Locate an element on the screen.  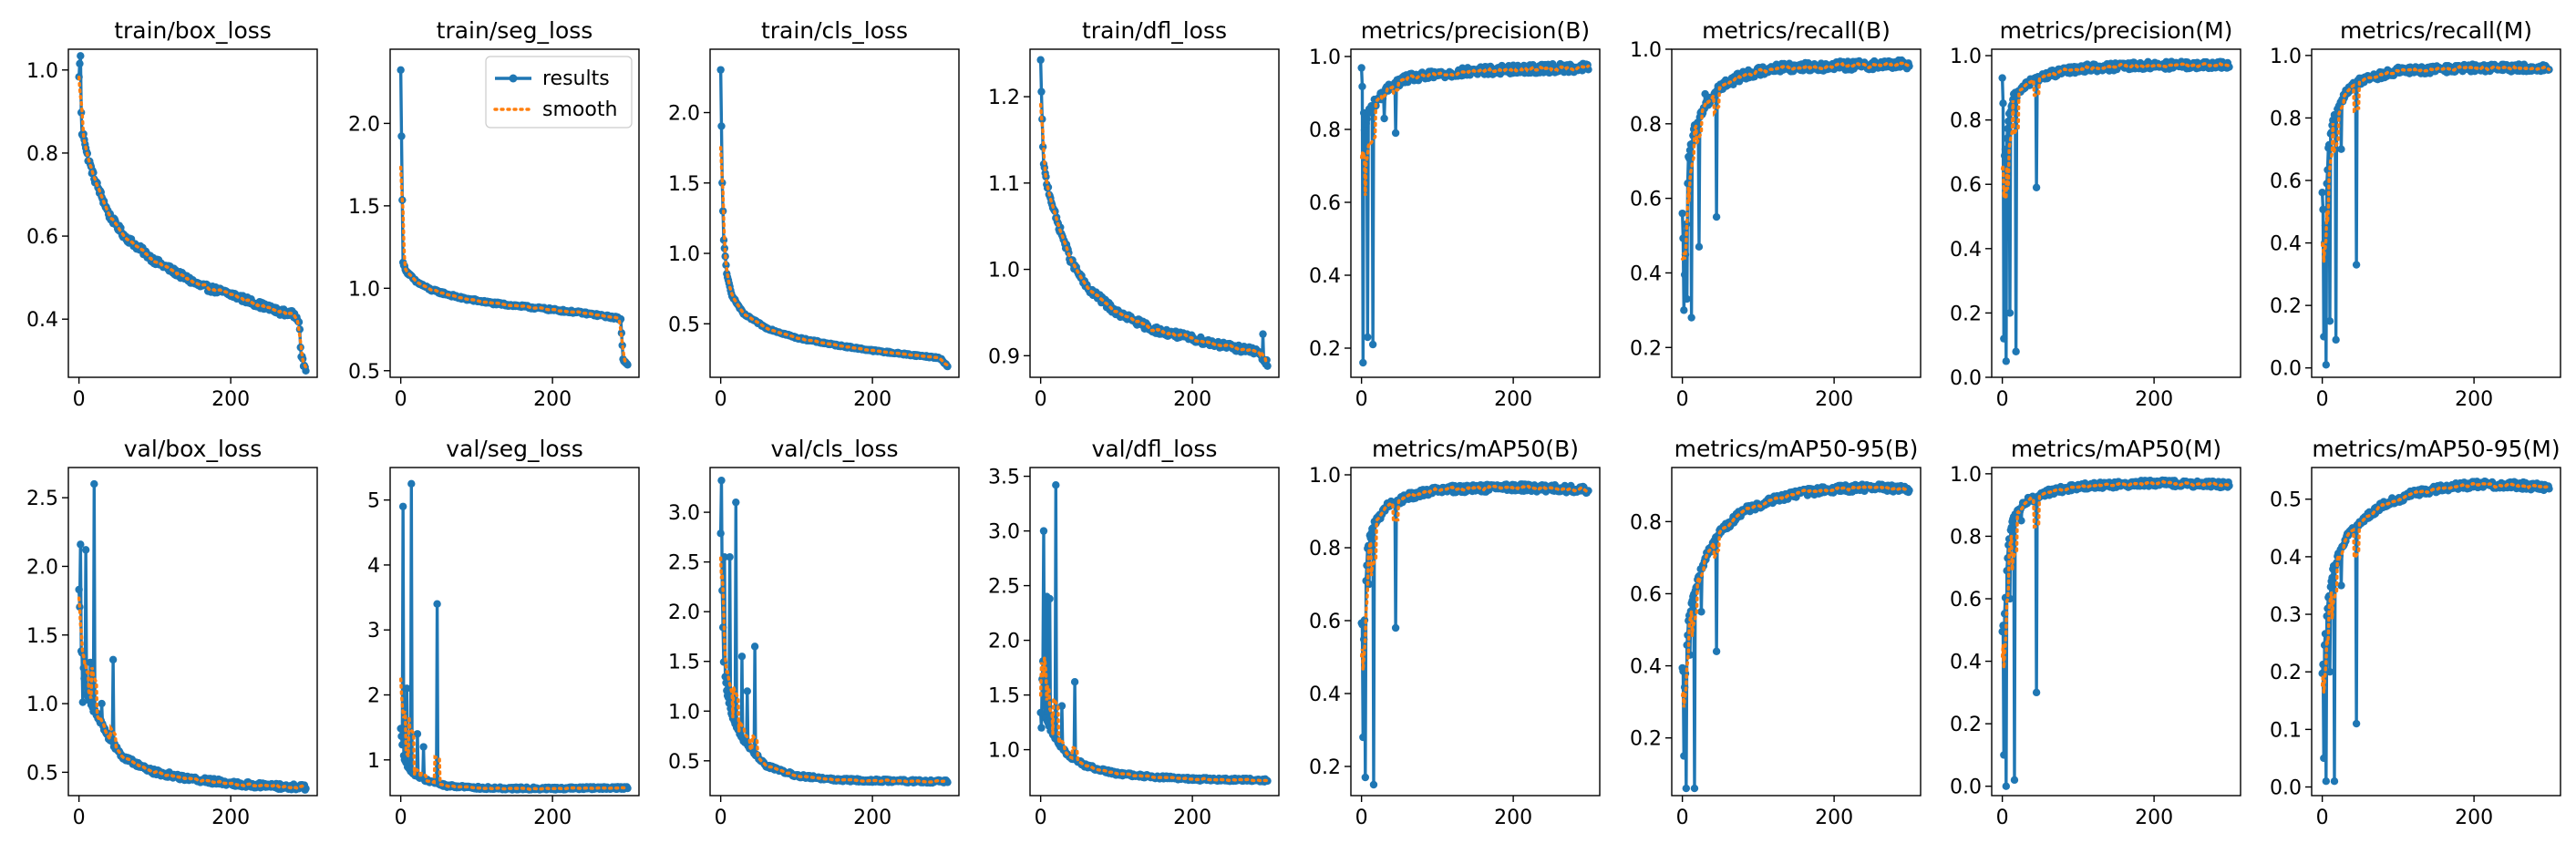
panel-metrics-precision-m-plot-area is located at coordinates (2115, 211).